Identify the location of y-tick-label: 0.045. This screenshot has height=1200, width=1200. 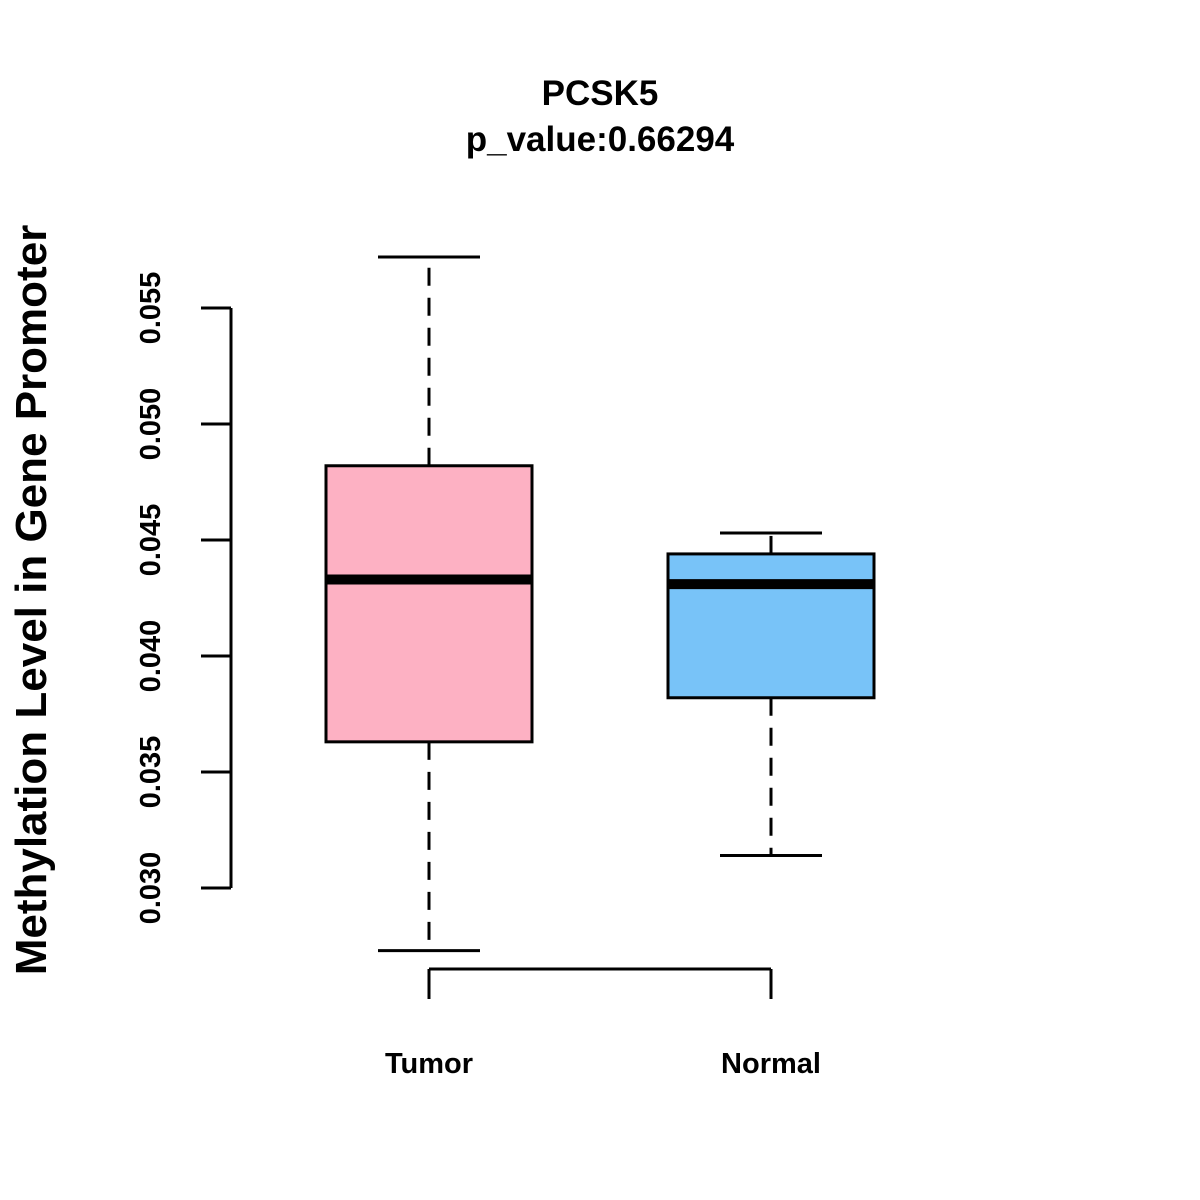
(151, 540).